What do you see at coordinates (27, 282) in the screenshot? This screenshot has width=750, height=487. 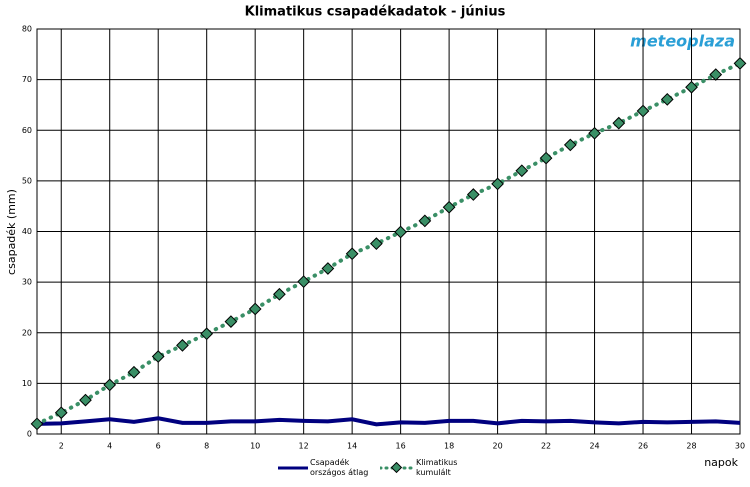 I see `y-tick-label: 30` at bounding box center [27, 282].